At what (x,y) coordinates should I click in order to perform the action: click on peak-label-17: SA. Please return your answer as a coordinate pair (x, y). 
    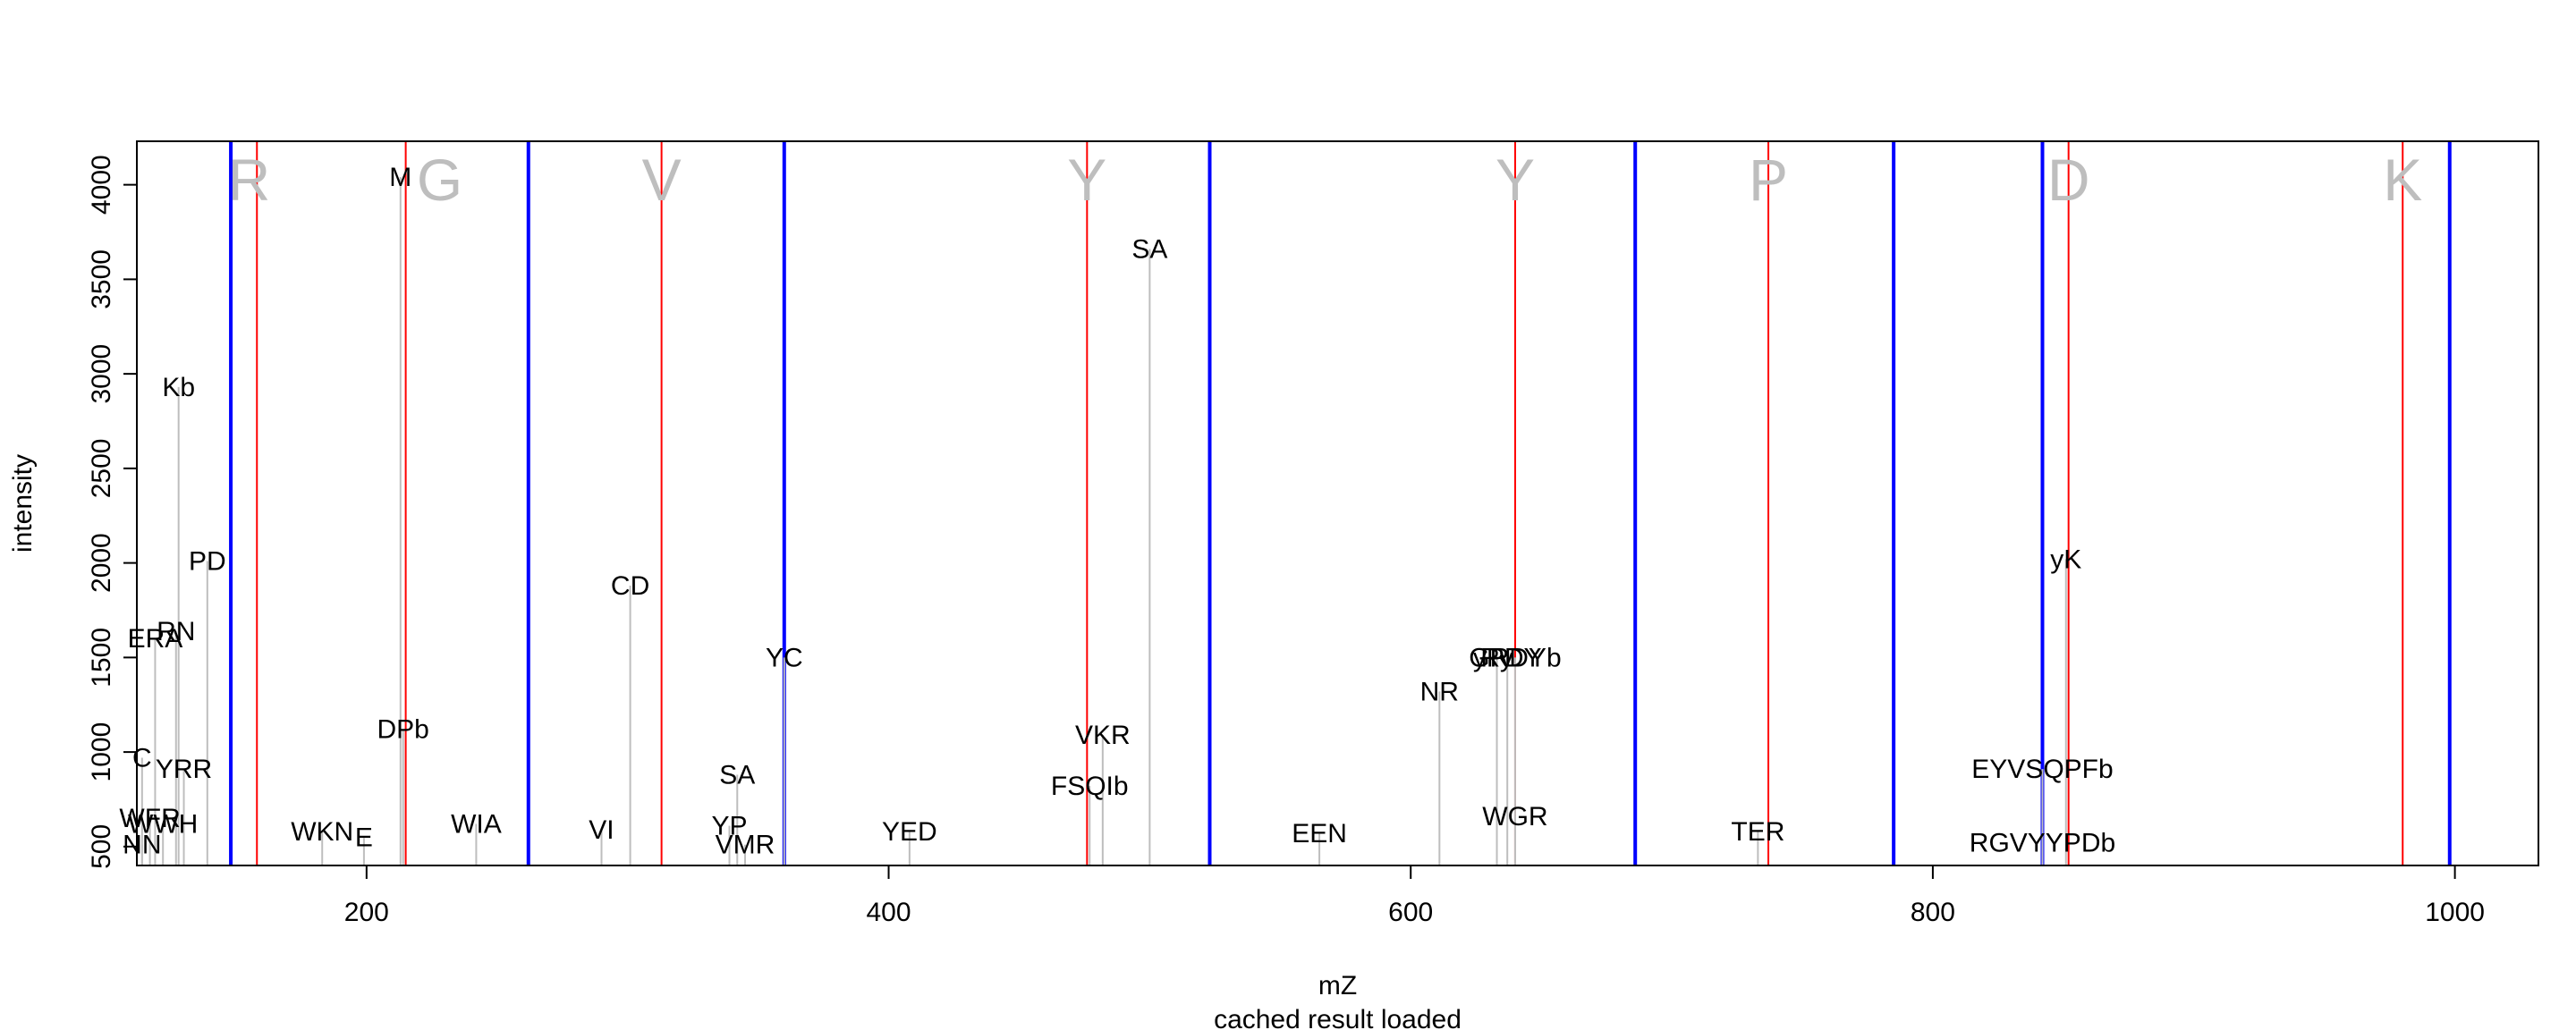
    Looking at the image, I should click on (737, 774).